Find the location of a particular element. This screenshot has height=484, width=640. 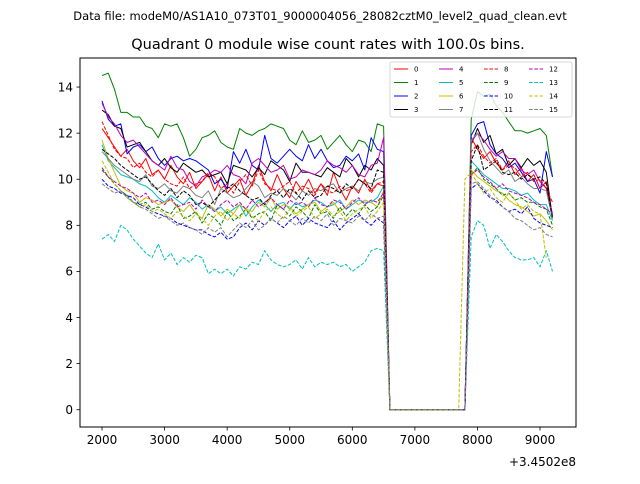

legend-label: 9 is located at coordinates (506, 83).